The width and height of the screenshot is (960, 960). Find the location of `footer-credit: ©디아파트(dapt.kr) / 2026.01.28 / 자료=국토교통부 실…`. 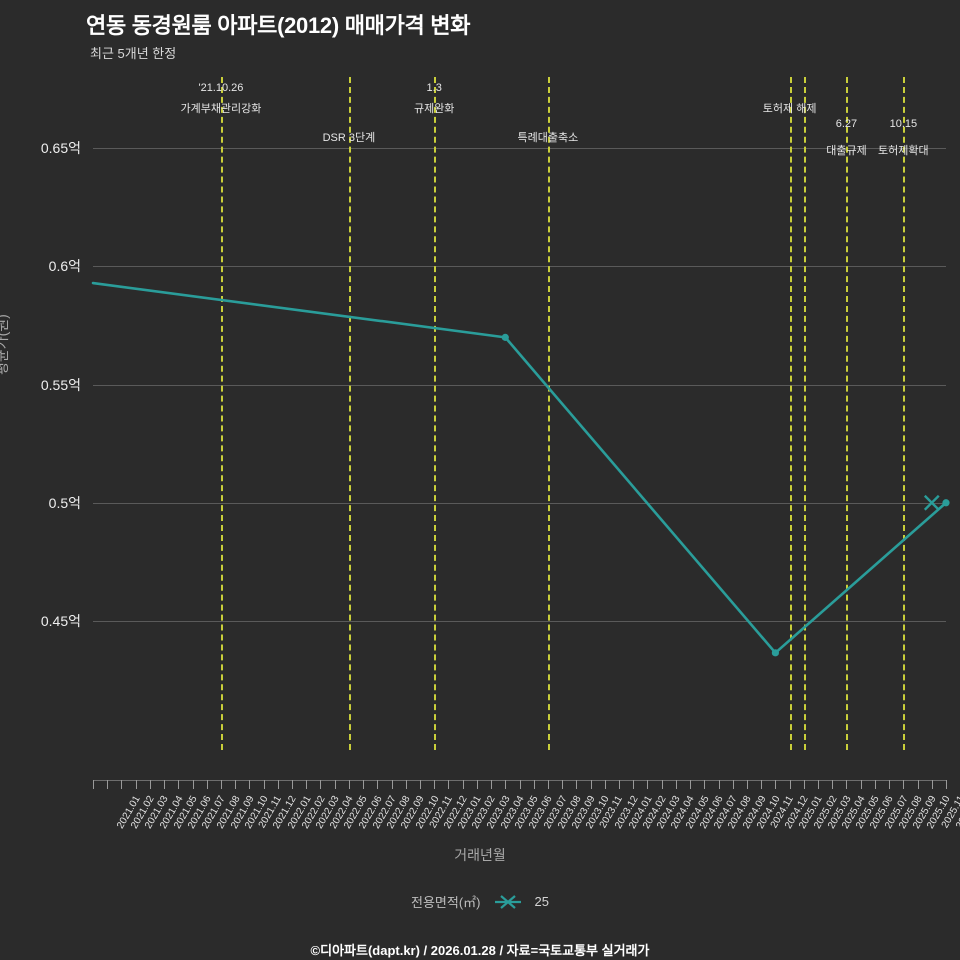

footer-credit: ©디아파트(dapt.kr) / 2026.01.28 / 자료=국토교통부 실… is located at coordinates (480, 950).